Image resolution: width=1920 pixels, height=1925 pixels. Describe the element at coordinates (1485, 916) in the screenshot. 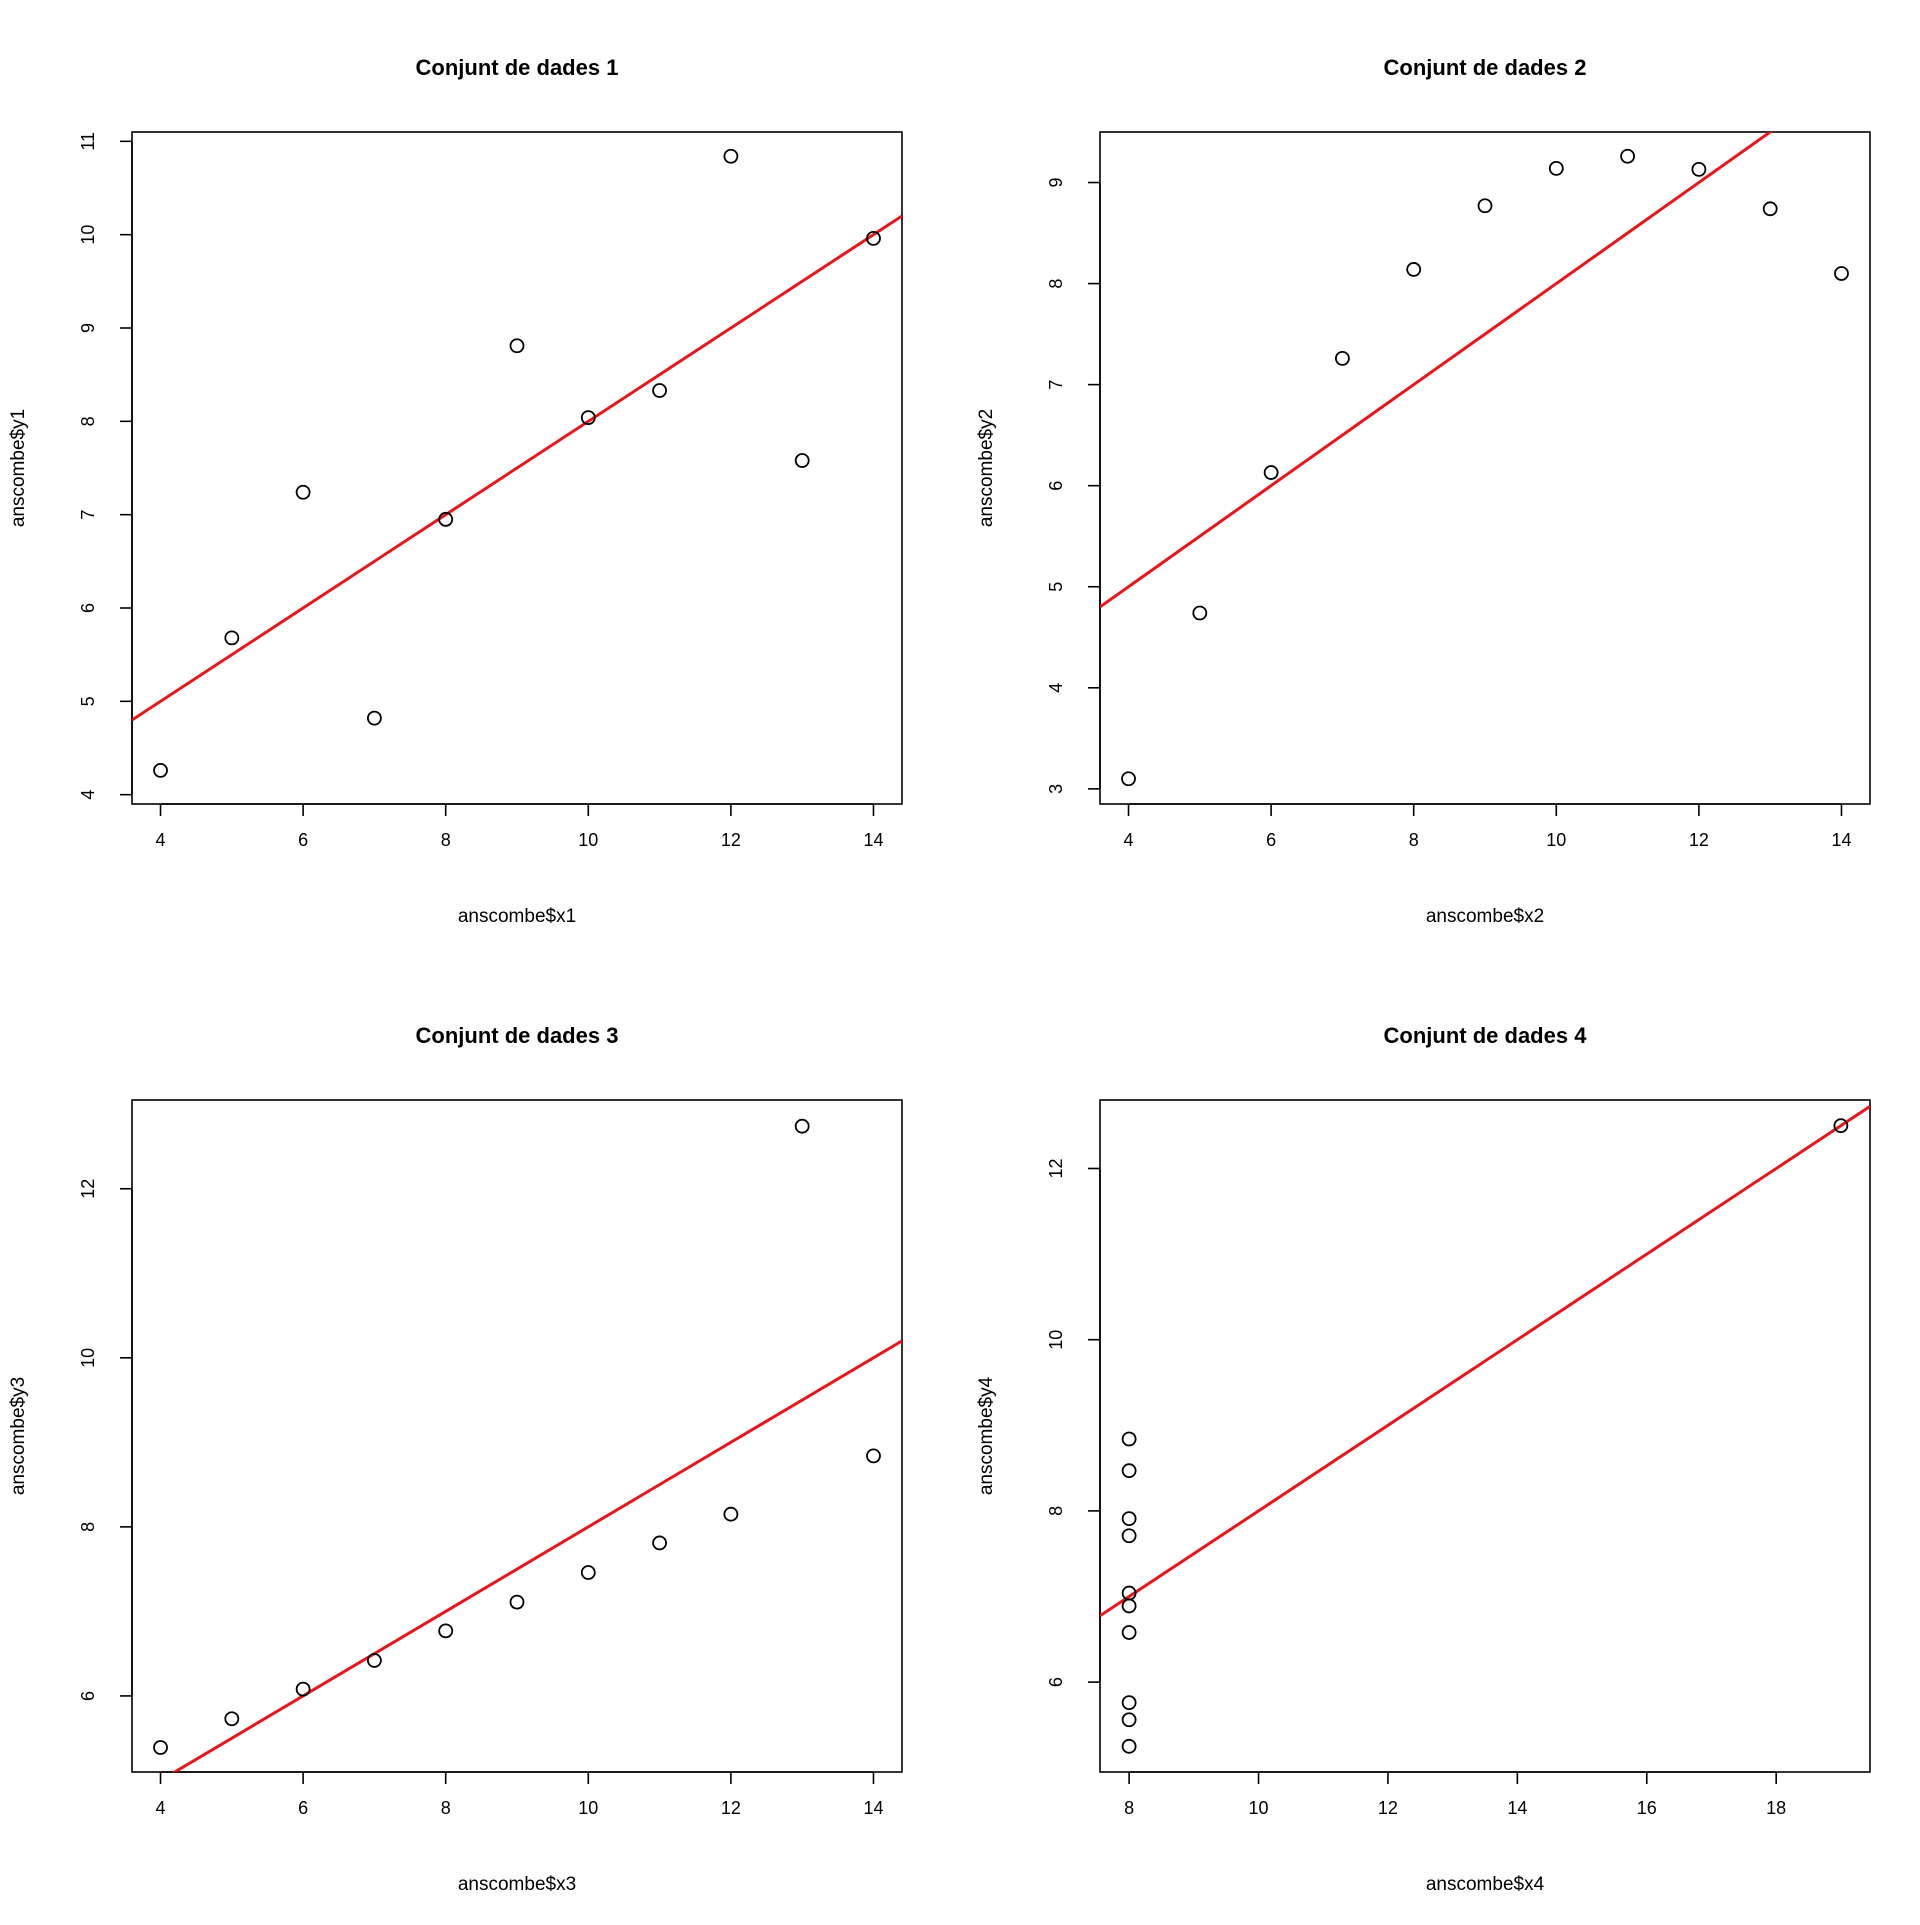

I see `x-axis-label: anscombe$x2` at that location.